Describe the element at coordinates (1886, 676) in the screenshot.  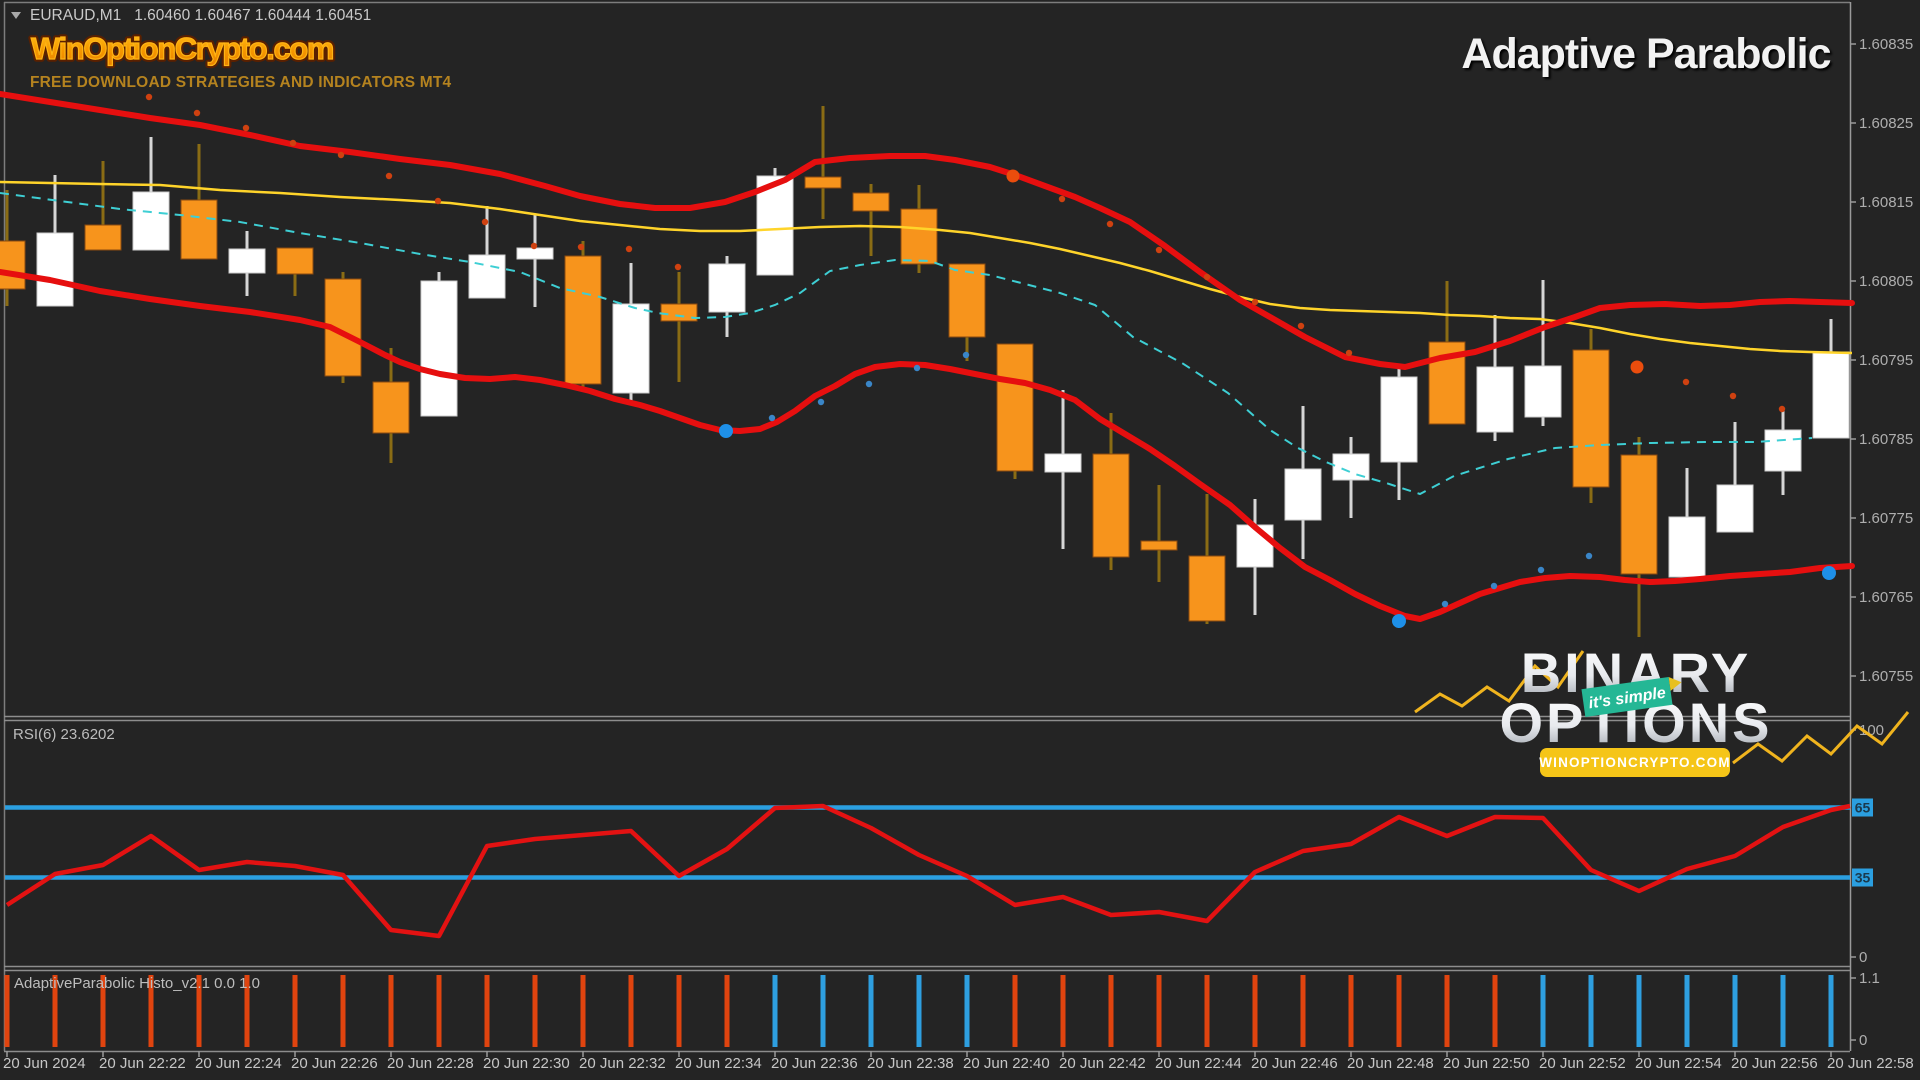
I see `svg-text: 1.60755` at that location.